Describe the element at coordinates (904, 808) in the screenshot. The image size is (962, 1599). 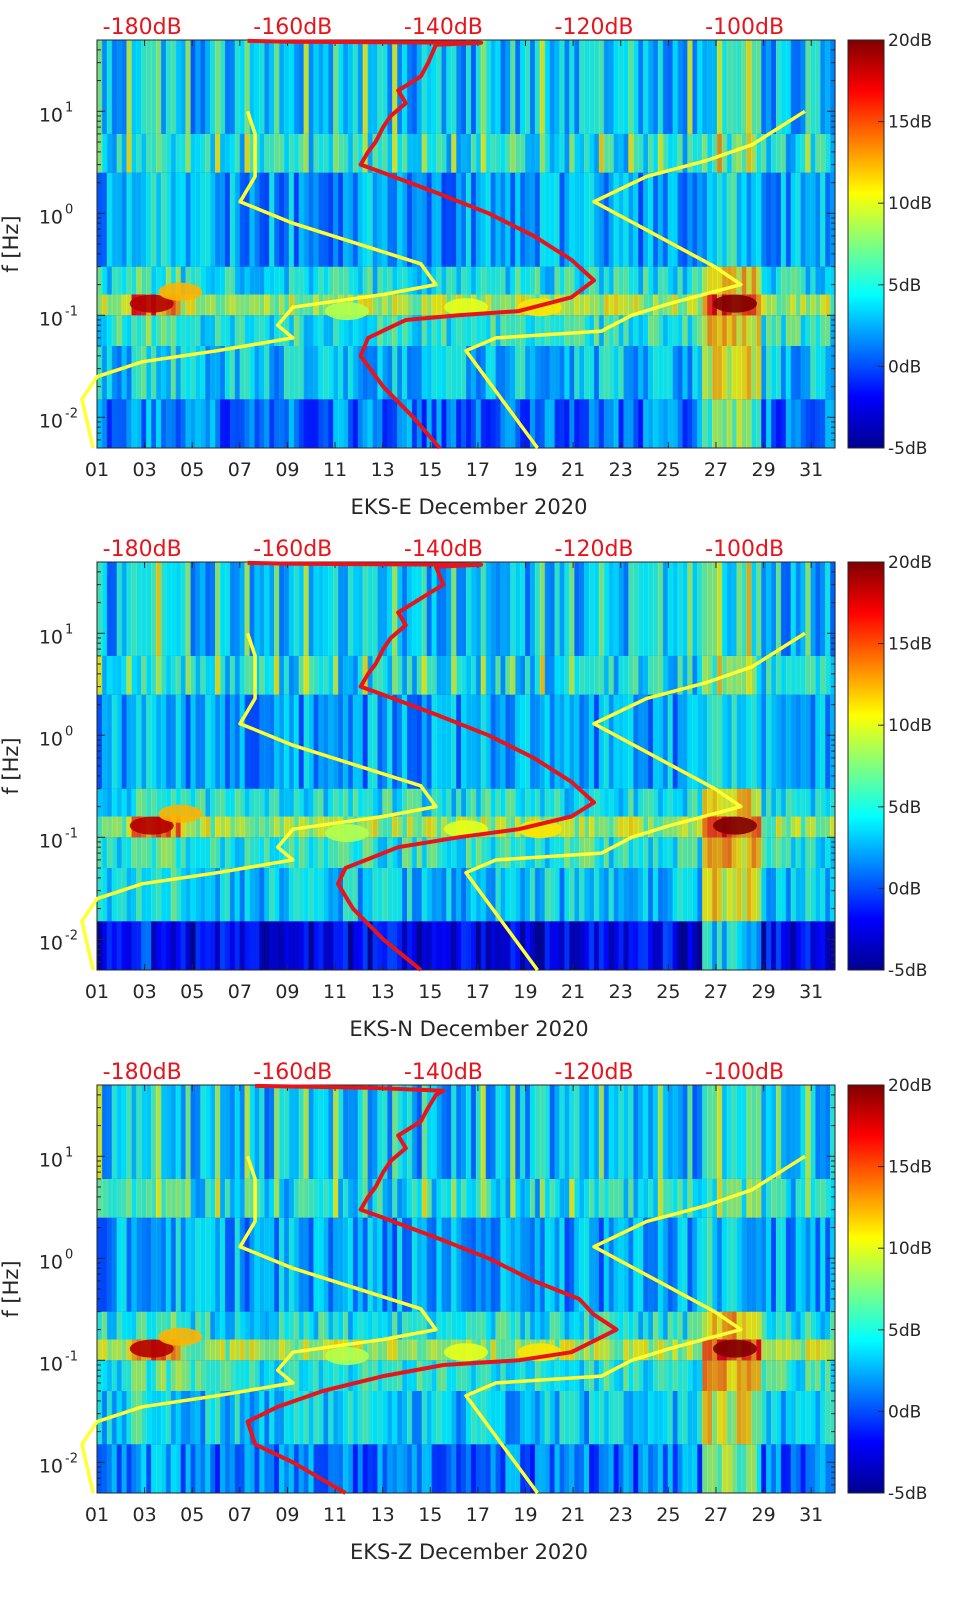
I see `colorbar-tick-label: 5dB` at that location.